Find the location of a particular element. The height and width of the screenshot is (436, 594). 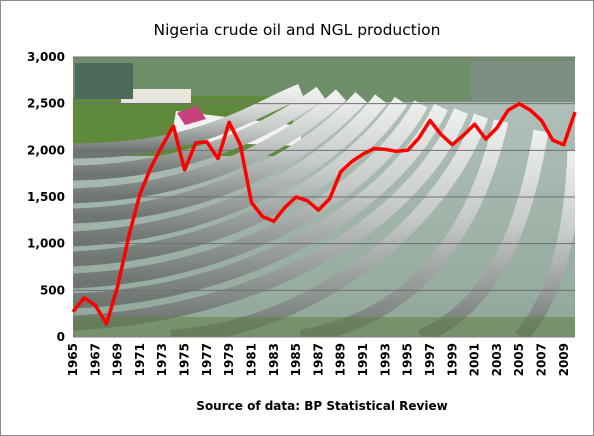

y-tick-label: 2,500 is located at coordinates (46, 104).